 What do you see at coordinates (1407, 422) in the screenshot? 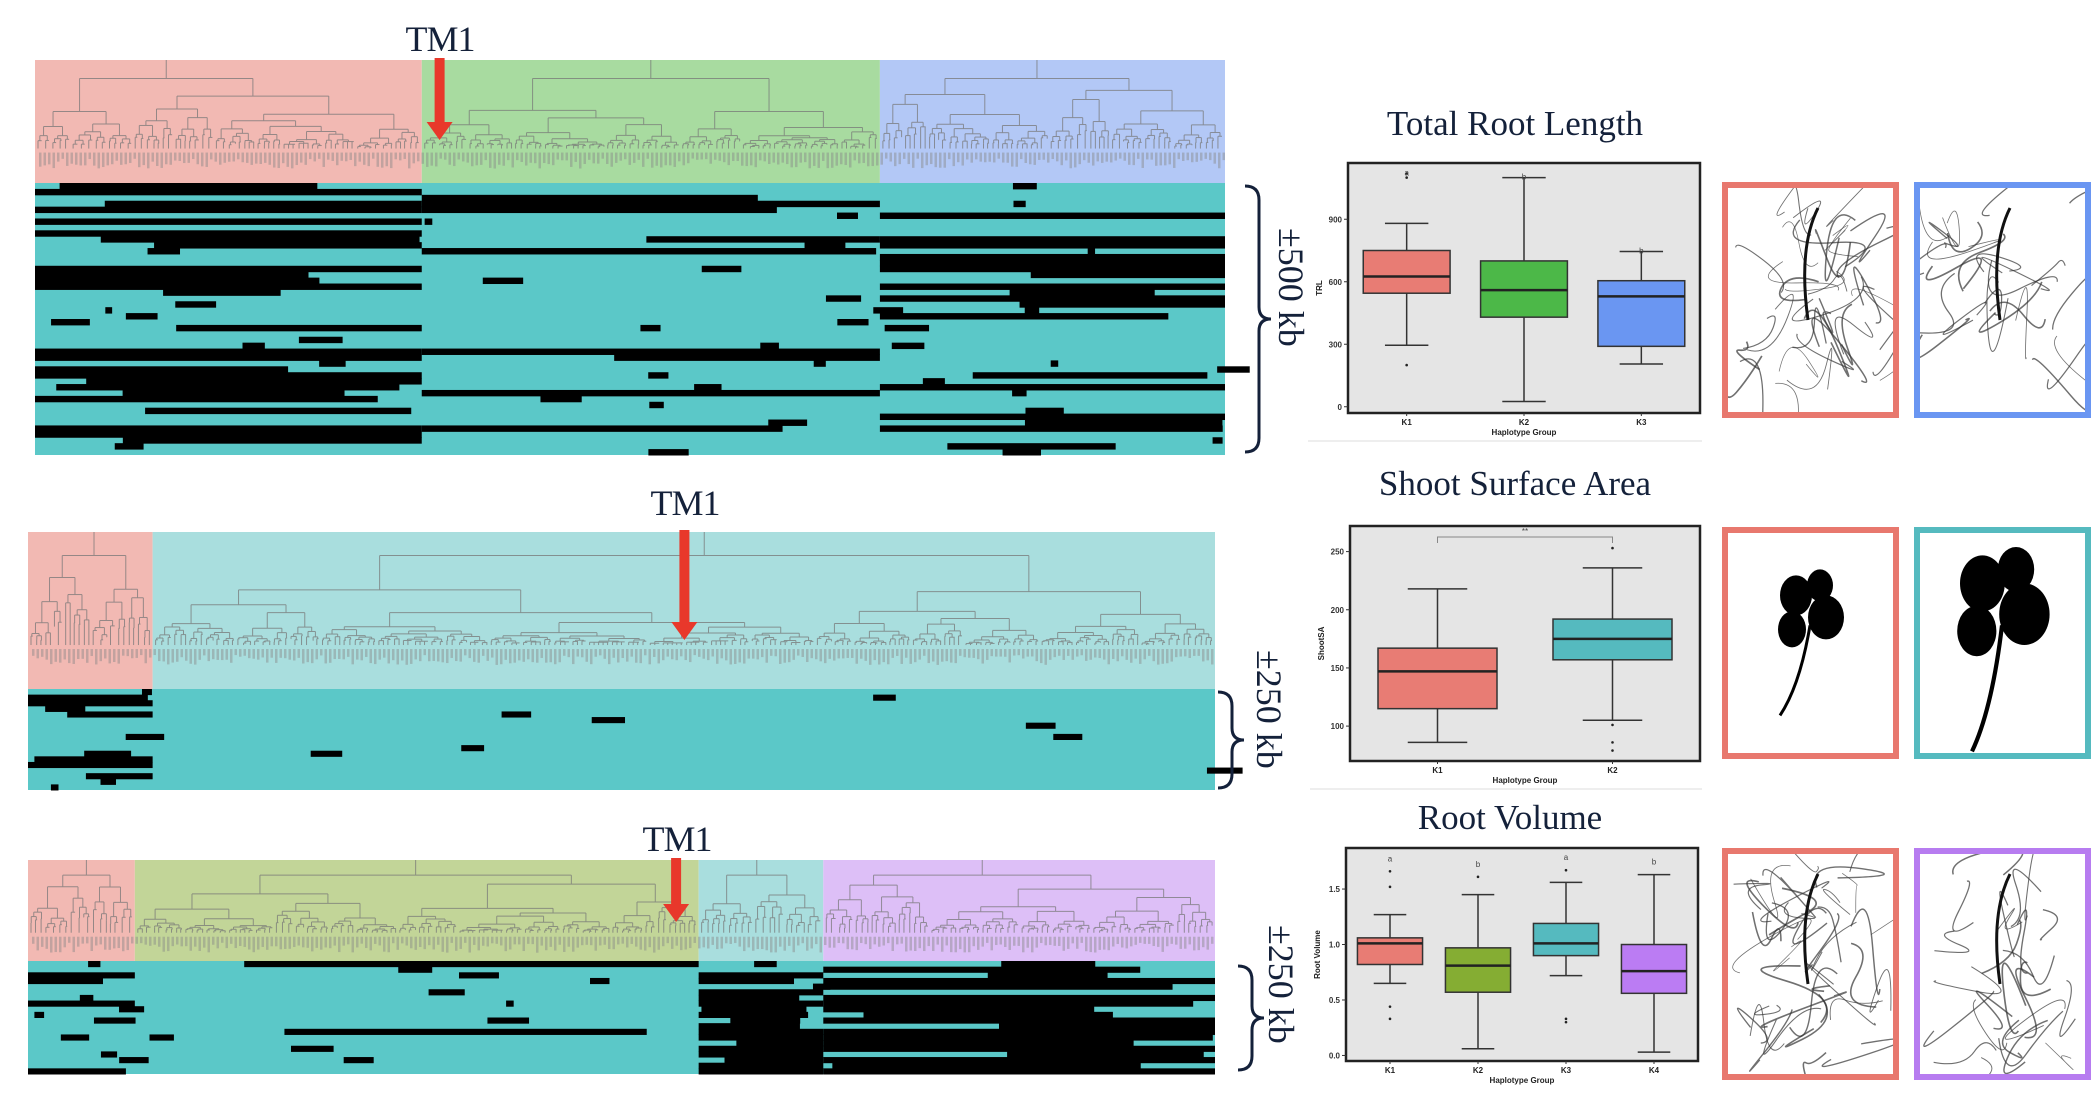
I see `x-tick-label: K1` at bounding box center [1407, 422].